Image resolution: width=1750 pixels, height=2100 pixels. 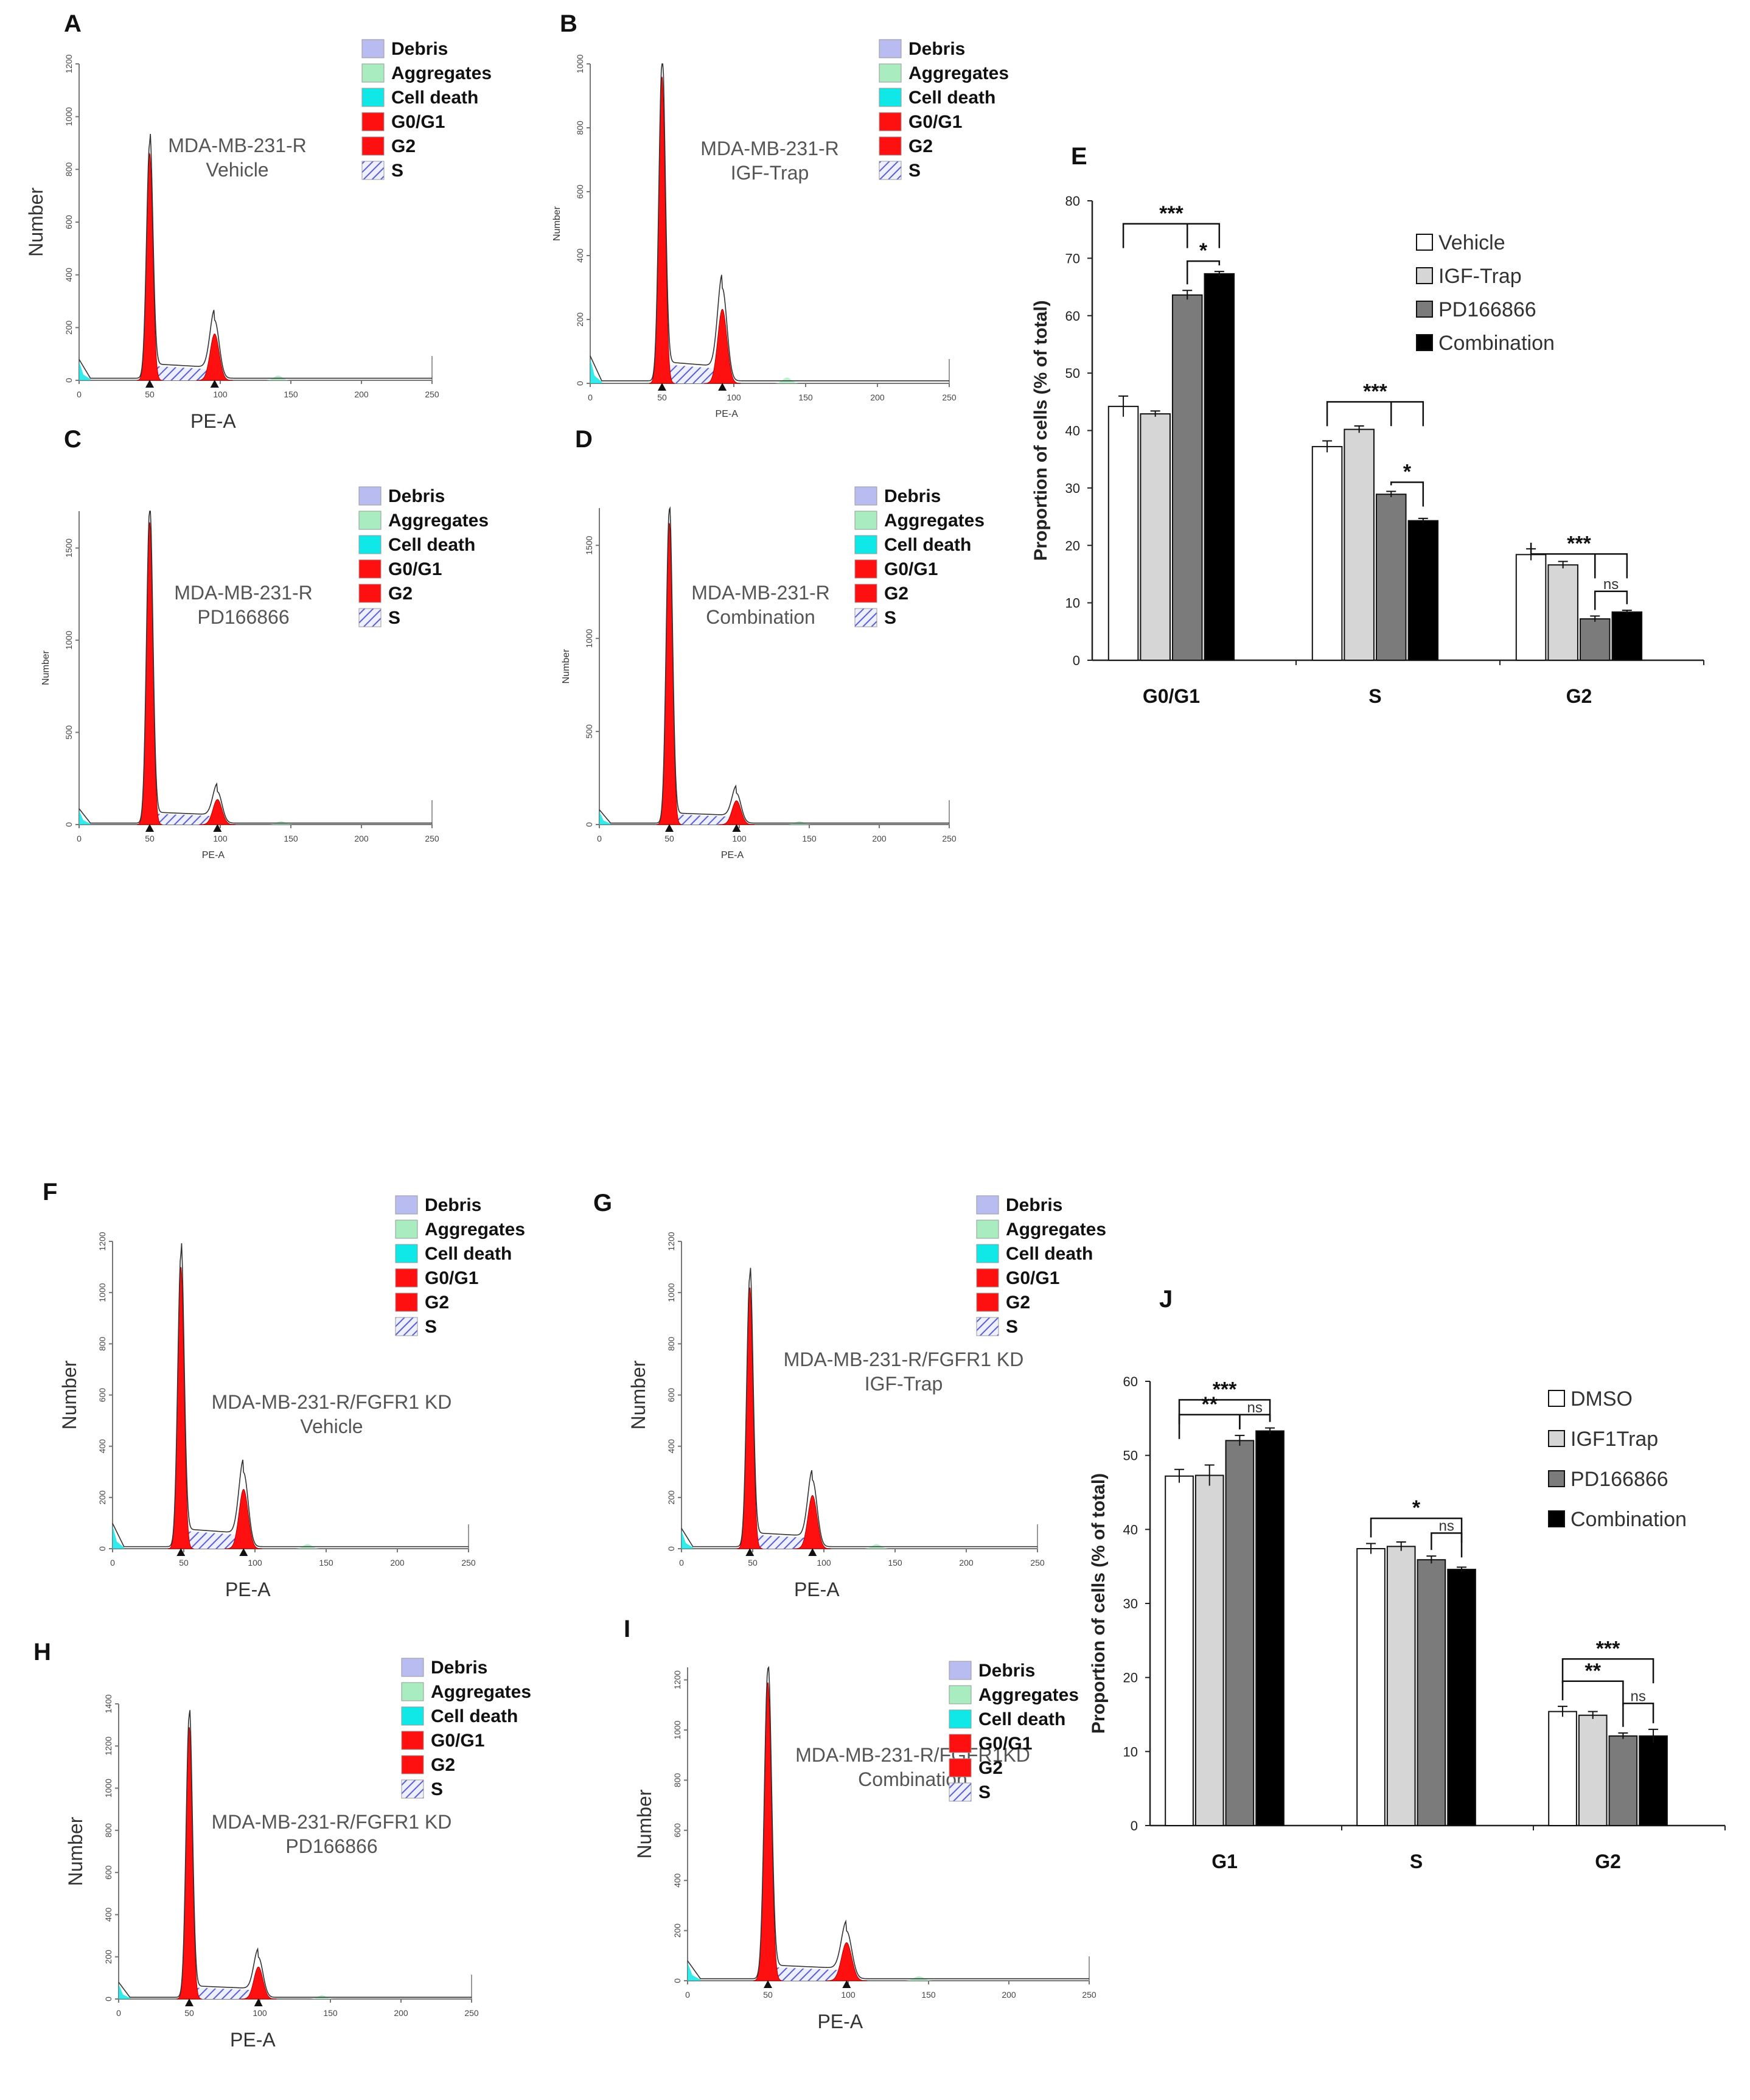 I want to click on legend-label: Aggregates, so click(x=1028, y=1695).